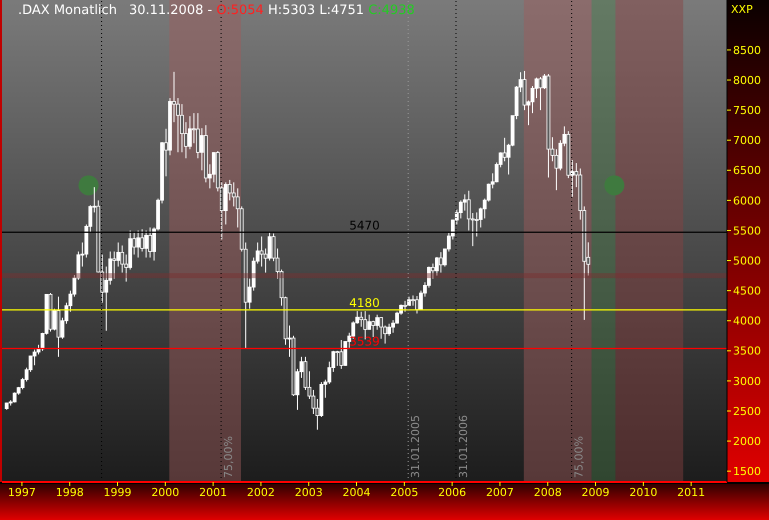 The image size is (769, 520). What do you see at coordinates (747, 141) in the screenshot?
I see `y-tick-label: 7000` at bounding box center [747, 141].